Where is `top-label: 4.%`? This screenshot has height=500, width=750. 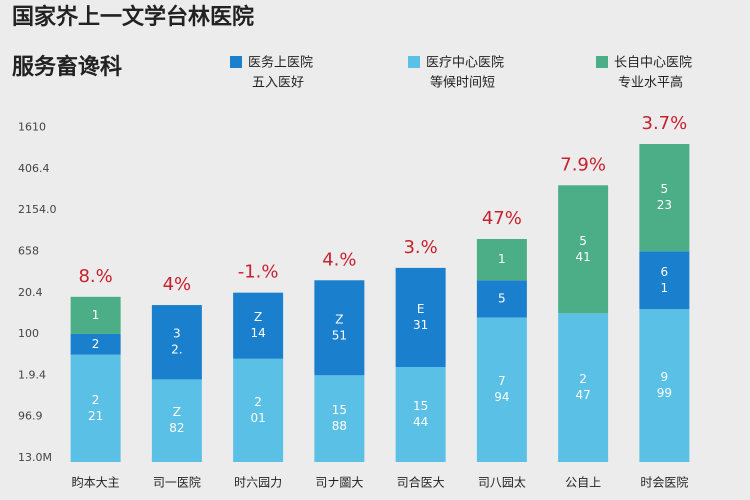
top-label: 4.% is located at coordinates (339, 259).